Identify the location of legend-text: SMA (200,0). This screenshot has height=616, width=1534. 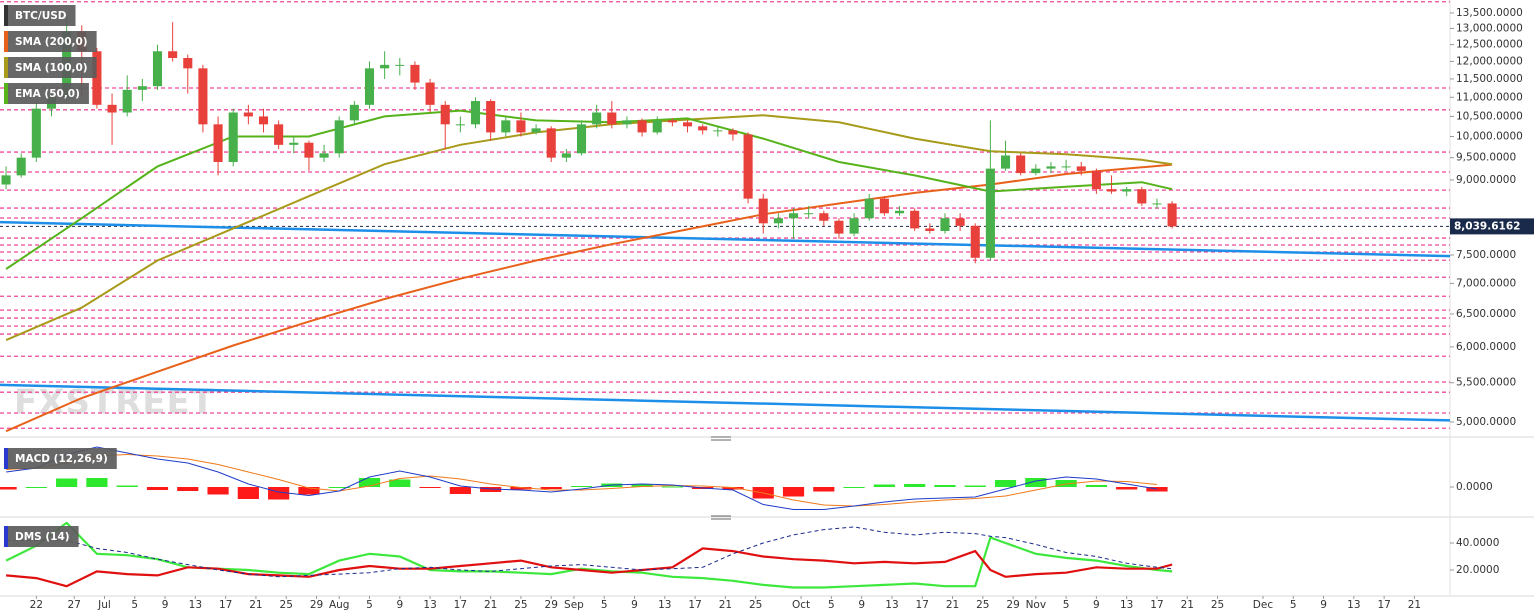
(51, 42).